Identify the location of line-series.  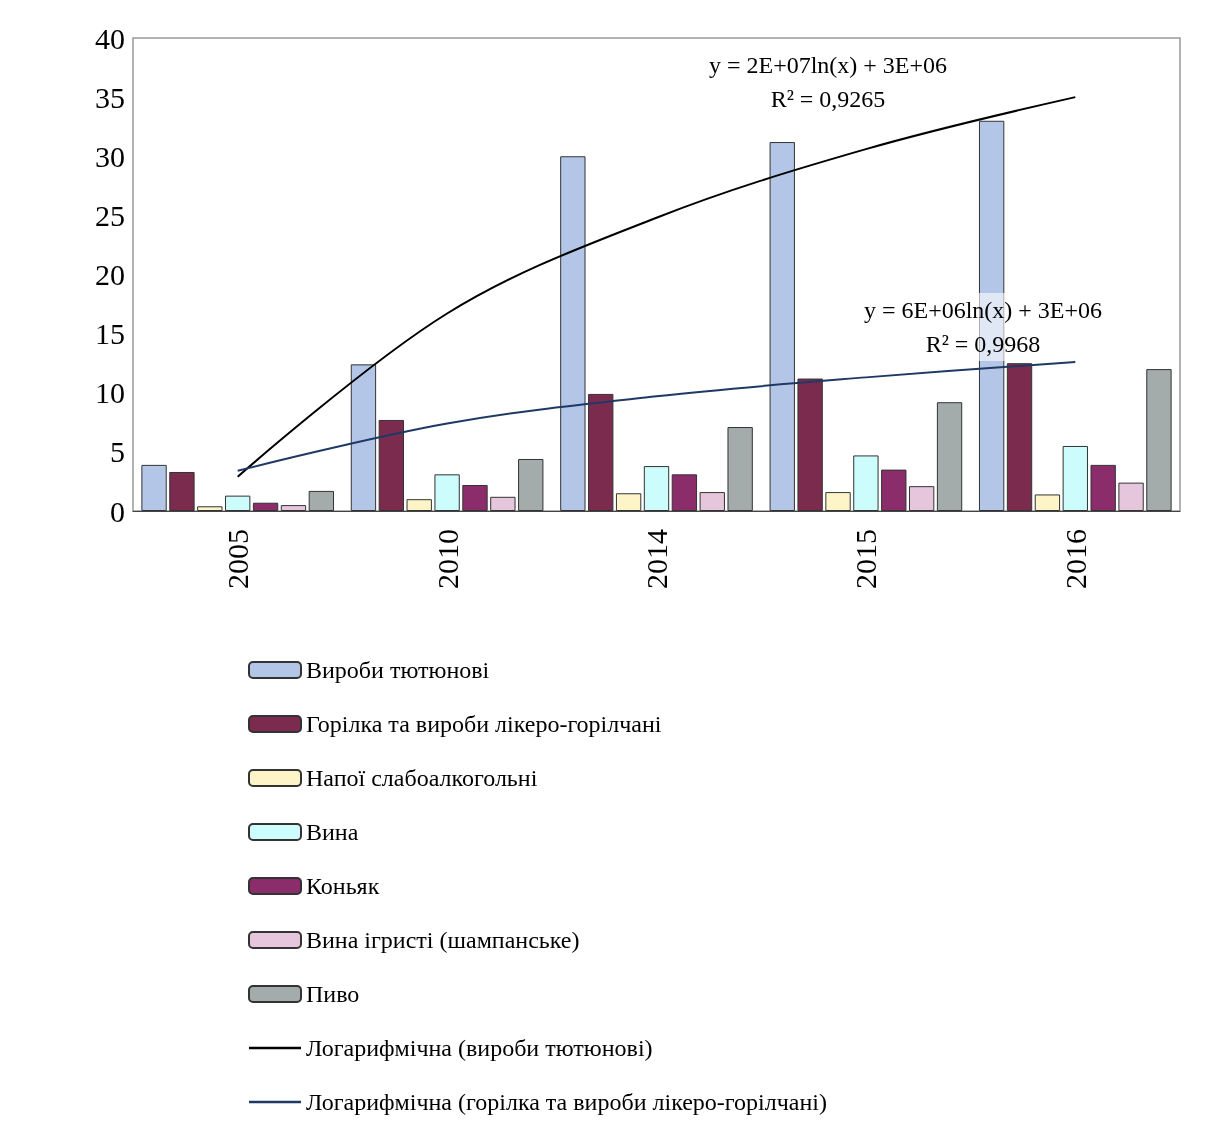
(656, 416).